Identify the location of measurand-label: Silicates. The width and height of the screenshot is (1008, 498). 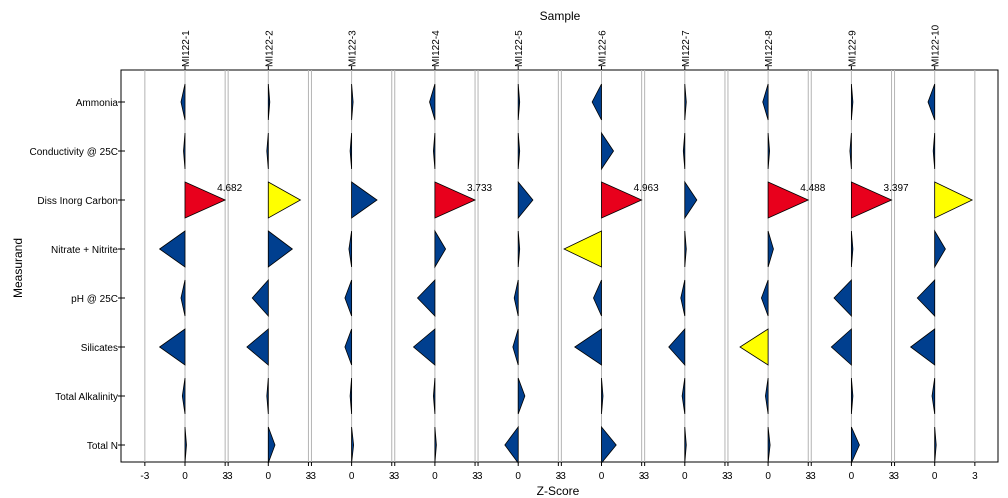
(99, 348).